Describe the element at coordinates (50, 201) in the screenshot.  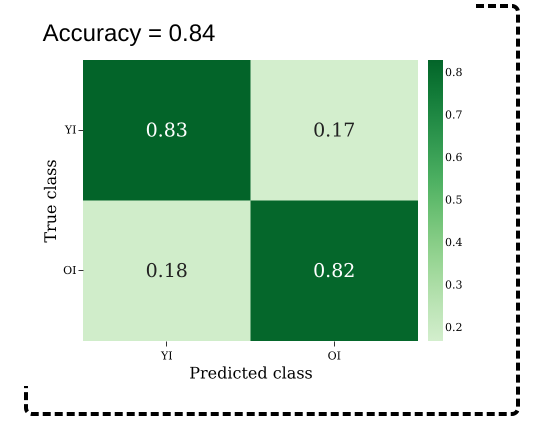
I see `y-axis-title: True class` at that location.